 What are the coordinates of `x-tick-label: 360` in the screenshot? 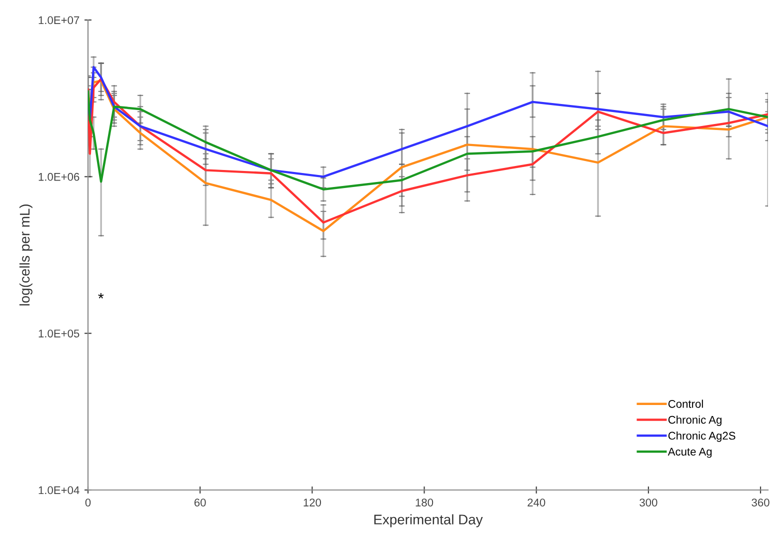 It's located at (761, 502).